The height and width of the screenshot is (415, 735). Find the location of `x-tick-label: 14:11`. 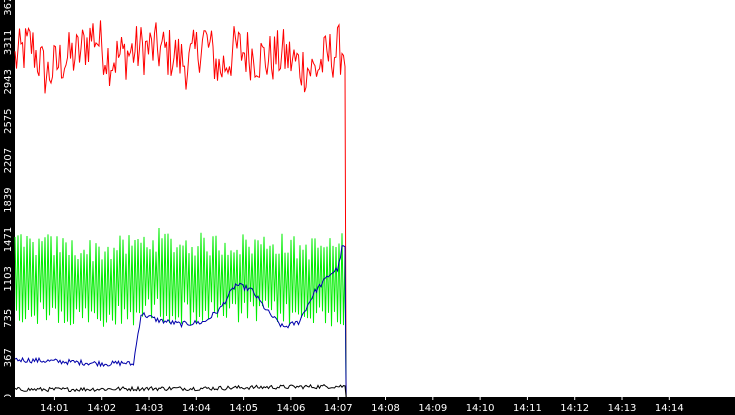

x-tick-label: 14:11 is located at coordinates (527, 408).